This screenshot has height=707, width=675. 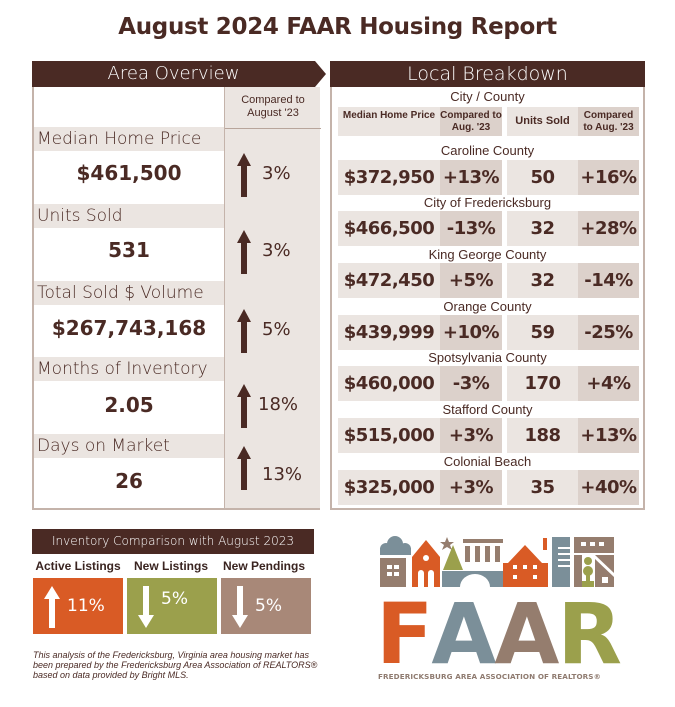 What do you see at coordinates (86, 606) in the screenshot?
I see `inventory-change-value: 11%` at bounding box center [86, 606].